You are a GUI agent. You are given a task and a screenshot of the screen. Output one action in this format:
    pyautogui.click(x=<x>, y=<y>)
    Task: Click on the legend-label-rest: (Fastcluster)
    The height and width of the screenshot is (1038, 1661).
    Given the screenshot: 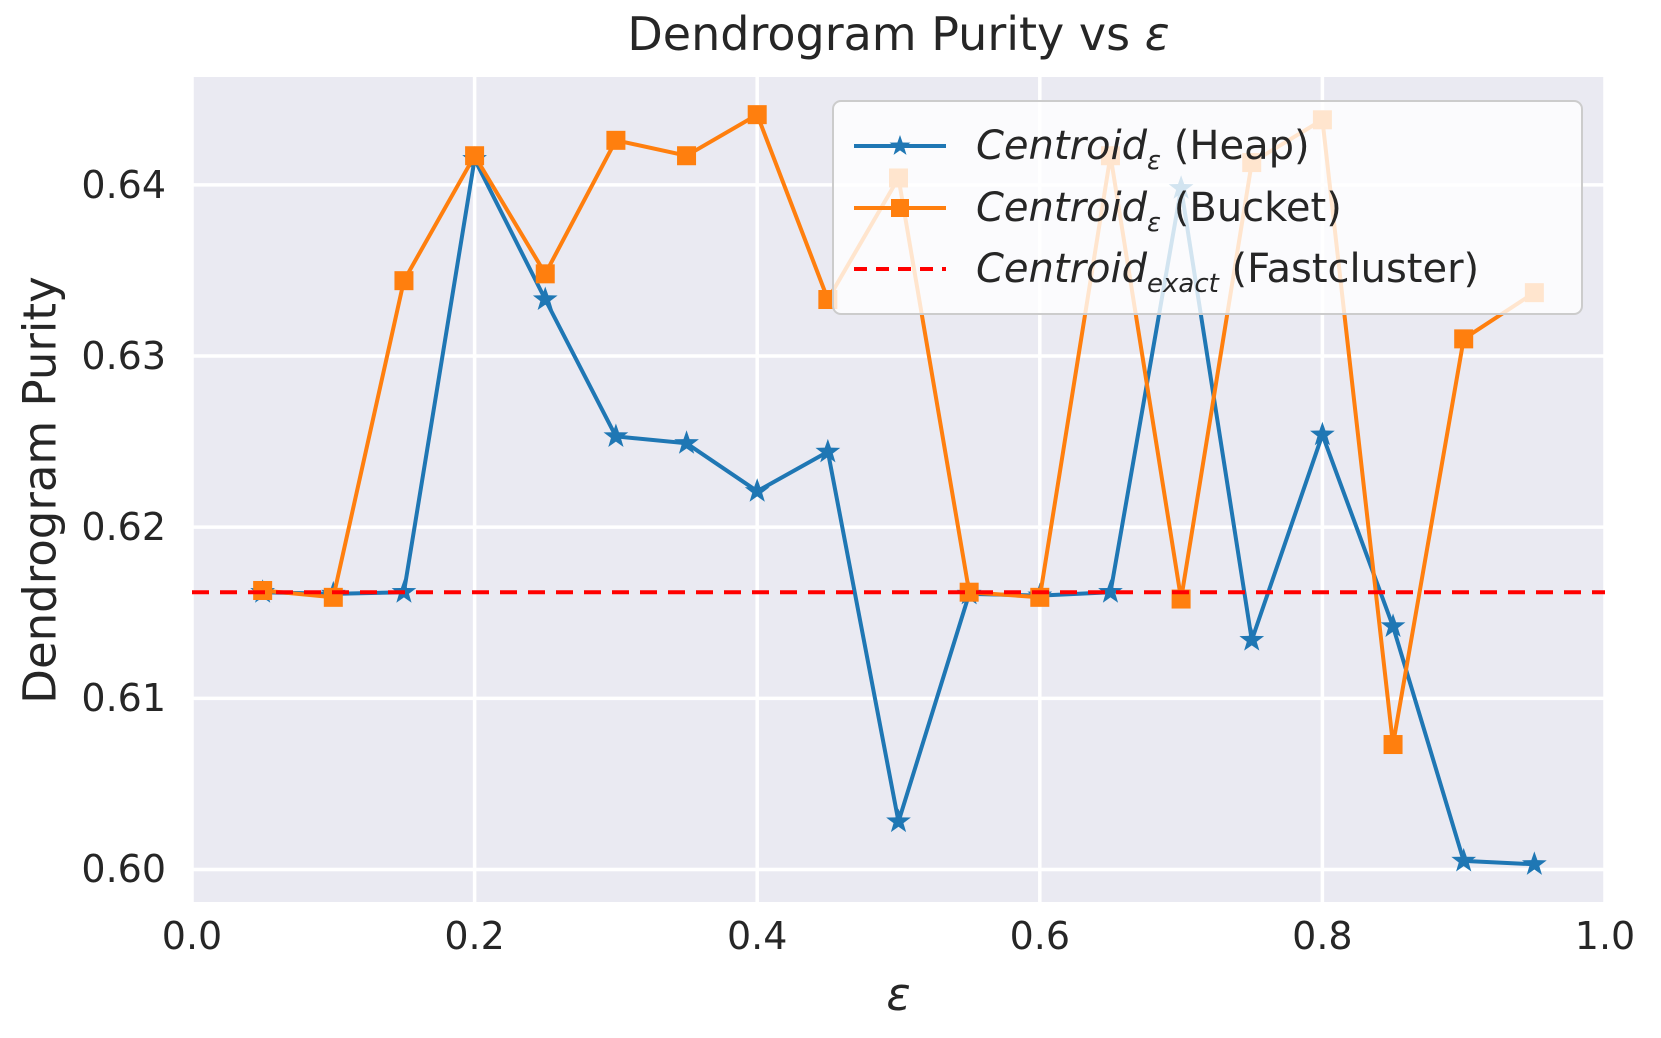 What is the action you would take?
    pyautogui.click(x=1349, y=268)
    